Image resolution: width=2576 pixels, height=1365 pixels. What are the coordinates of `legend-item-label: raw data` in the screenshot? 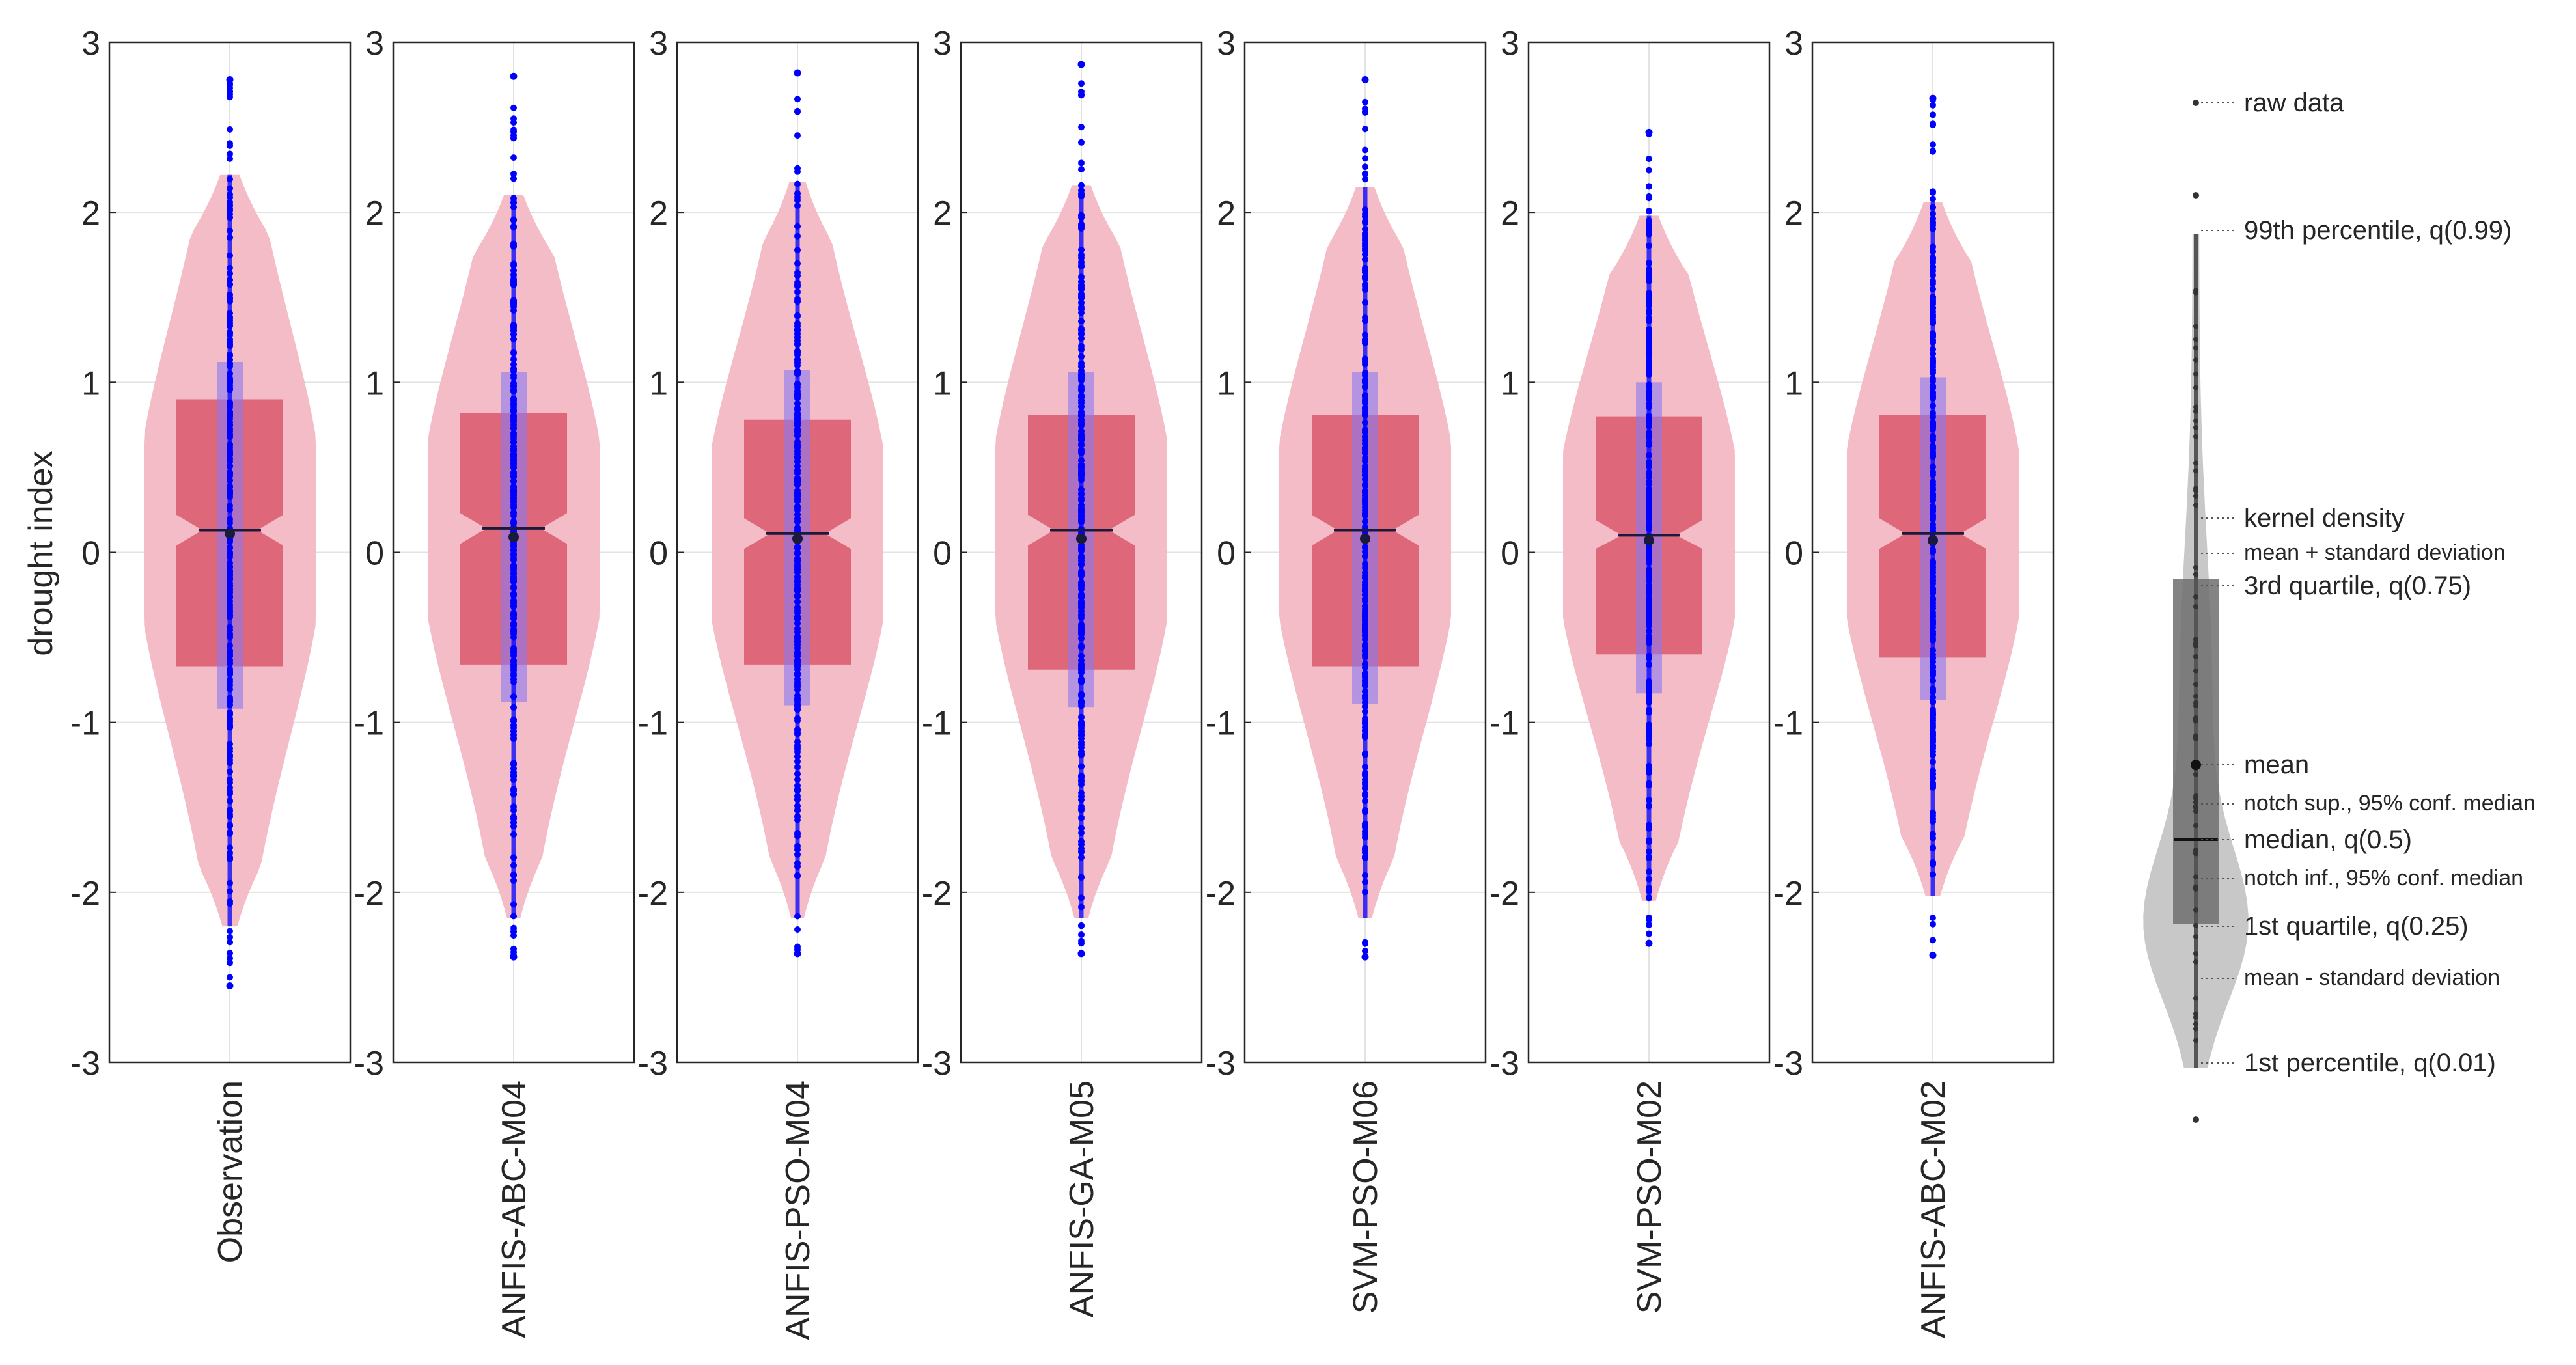 It's located at (2294, 103).